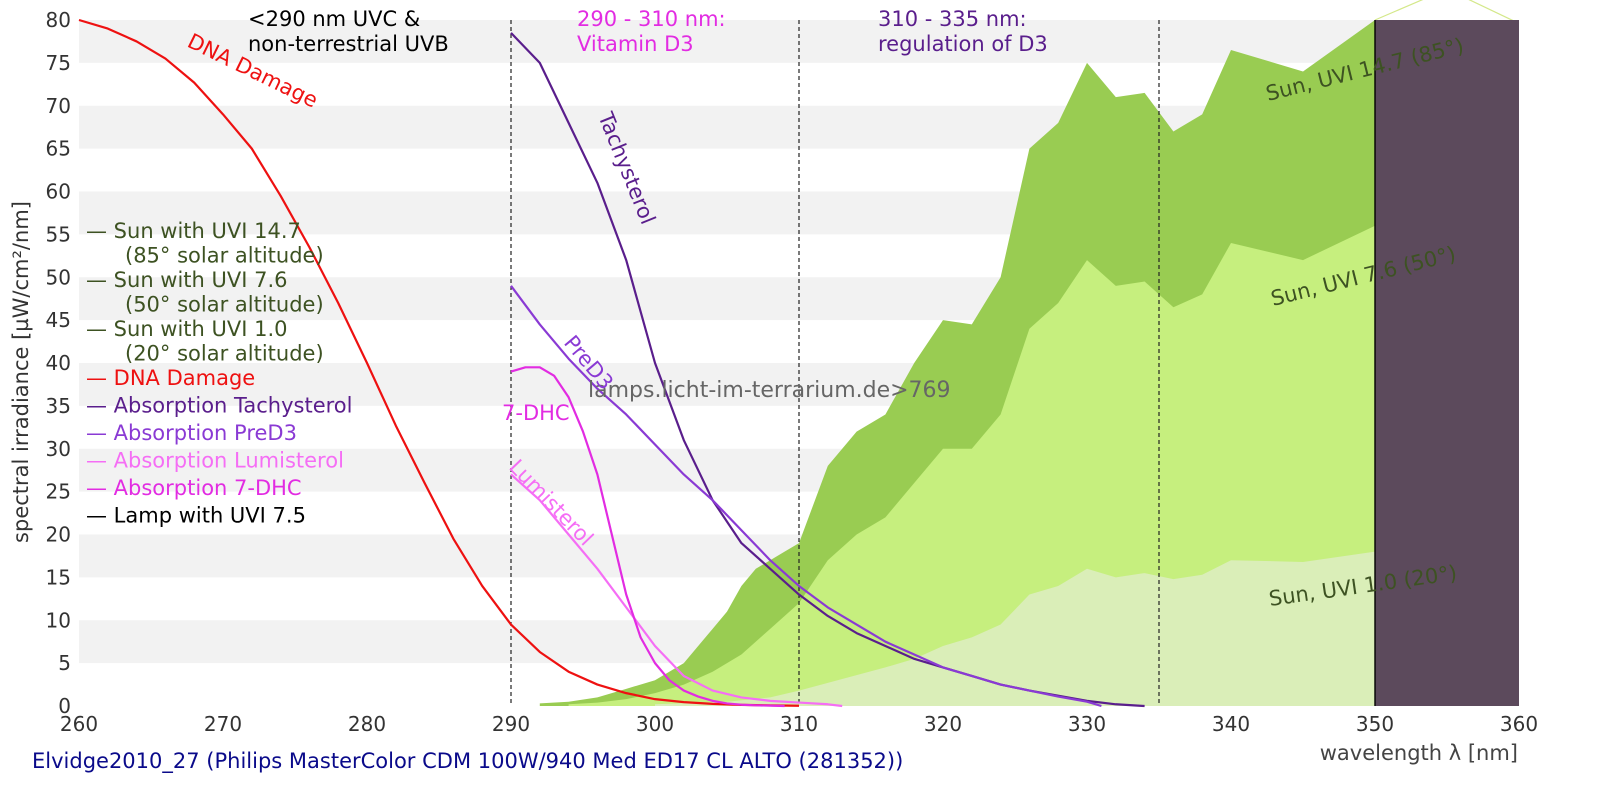 Image resolution: width=1600 pixels, height=800 pixels. Describe the element at coordinates (187, 329) in the screenshot. I see `legend-entry-2: — Sun with UVI 1.0` at that location.